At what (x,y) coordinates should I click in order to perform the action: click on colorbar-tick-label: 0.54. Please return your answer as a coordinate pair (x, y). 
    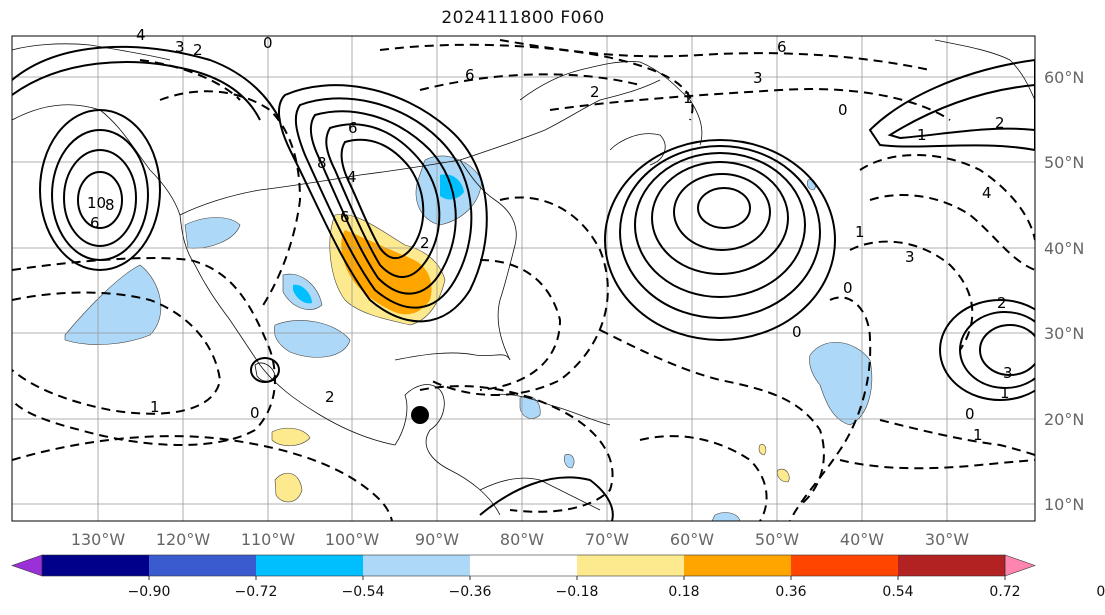
    Looking at the image, I should click on (897, 592).